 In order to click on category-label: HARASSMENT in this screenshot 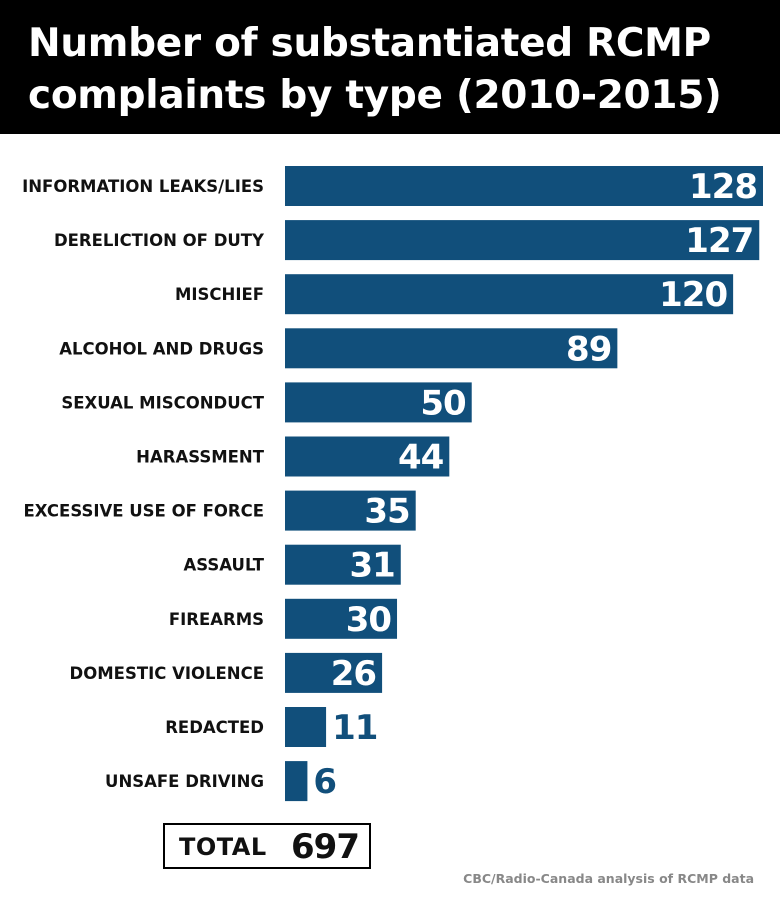, I will do `click(200, 457)`.